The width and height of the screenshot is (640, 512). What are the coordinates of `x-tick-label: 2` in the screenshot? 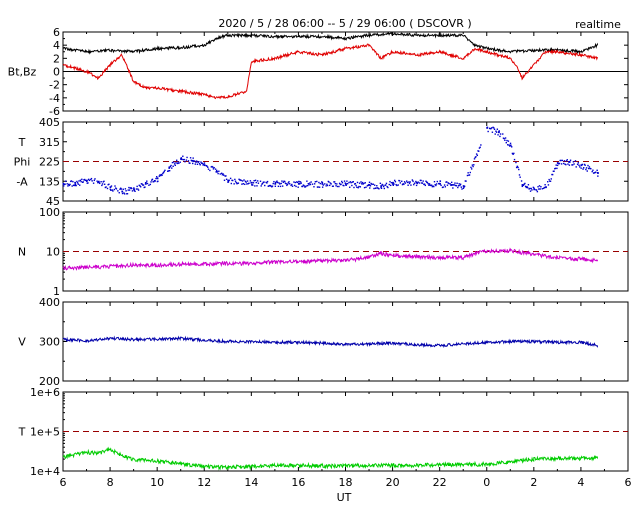 It's located at (533, 482).